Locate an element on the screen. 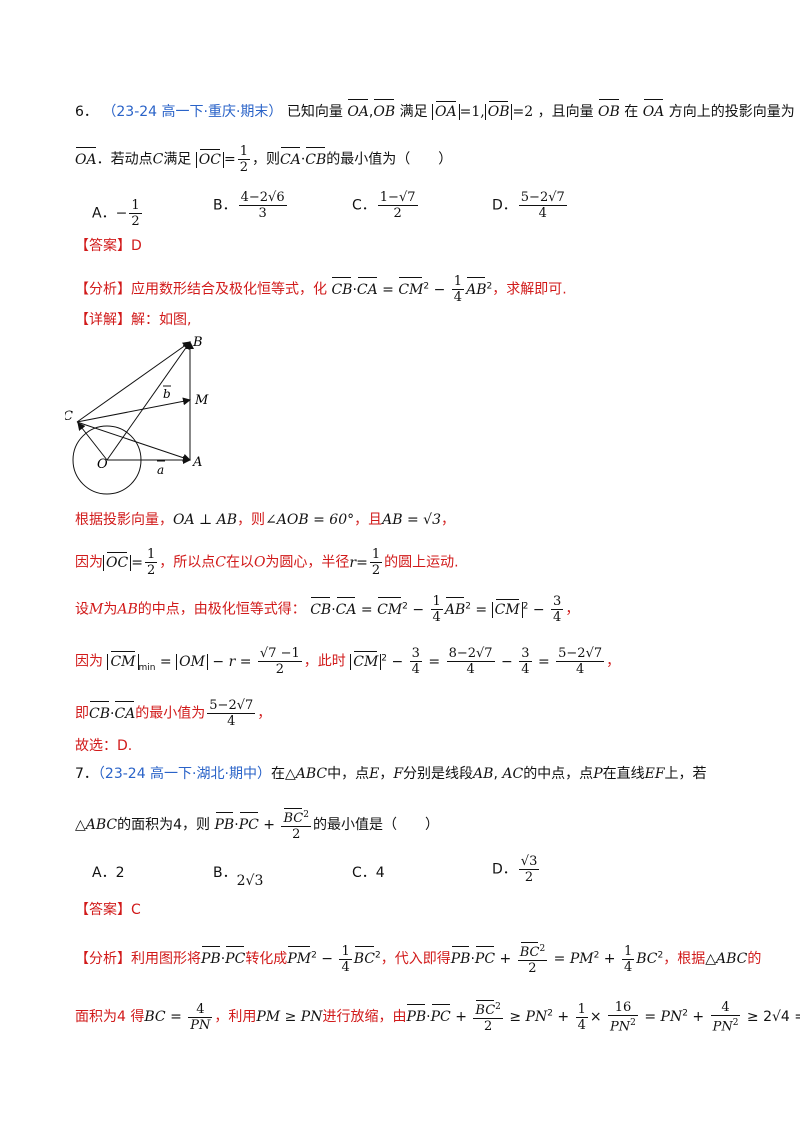 This screenshot has height=1132, width=800. solution-text: 根据投影向量， is located at coordinates (124, 520).